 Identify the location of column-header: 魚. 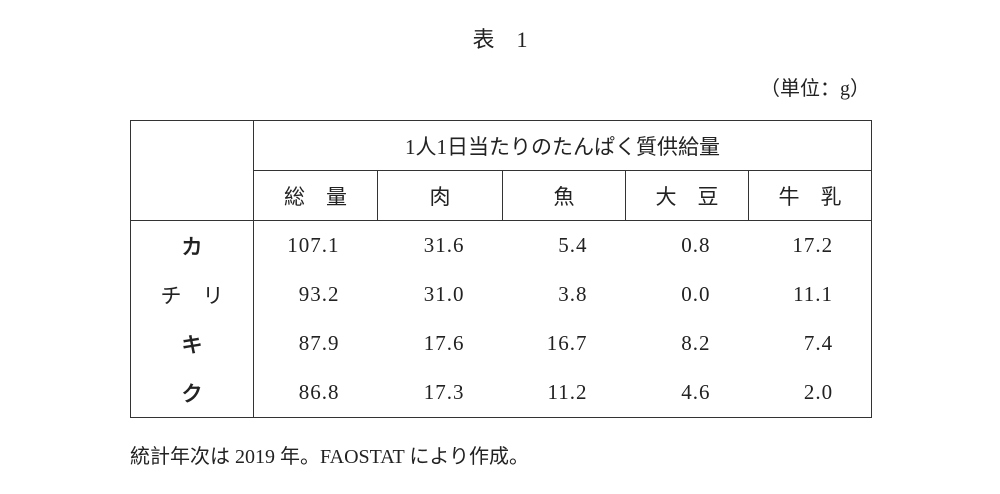
(564, 195).